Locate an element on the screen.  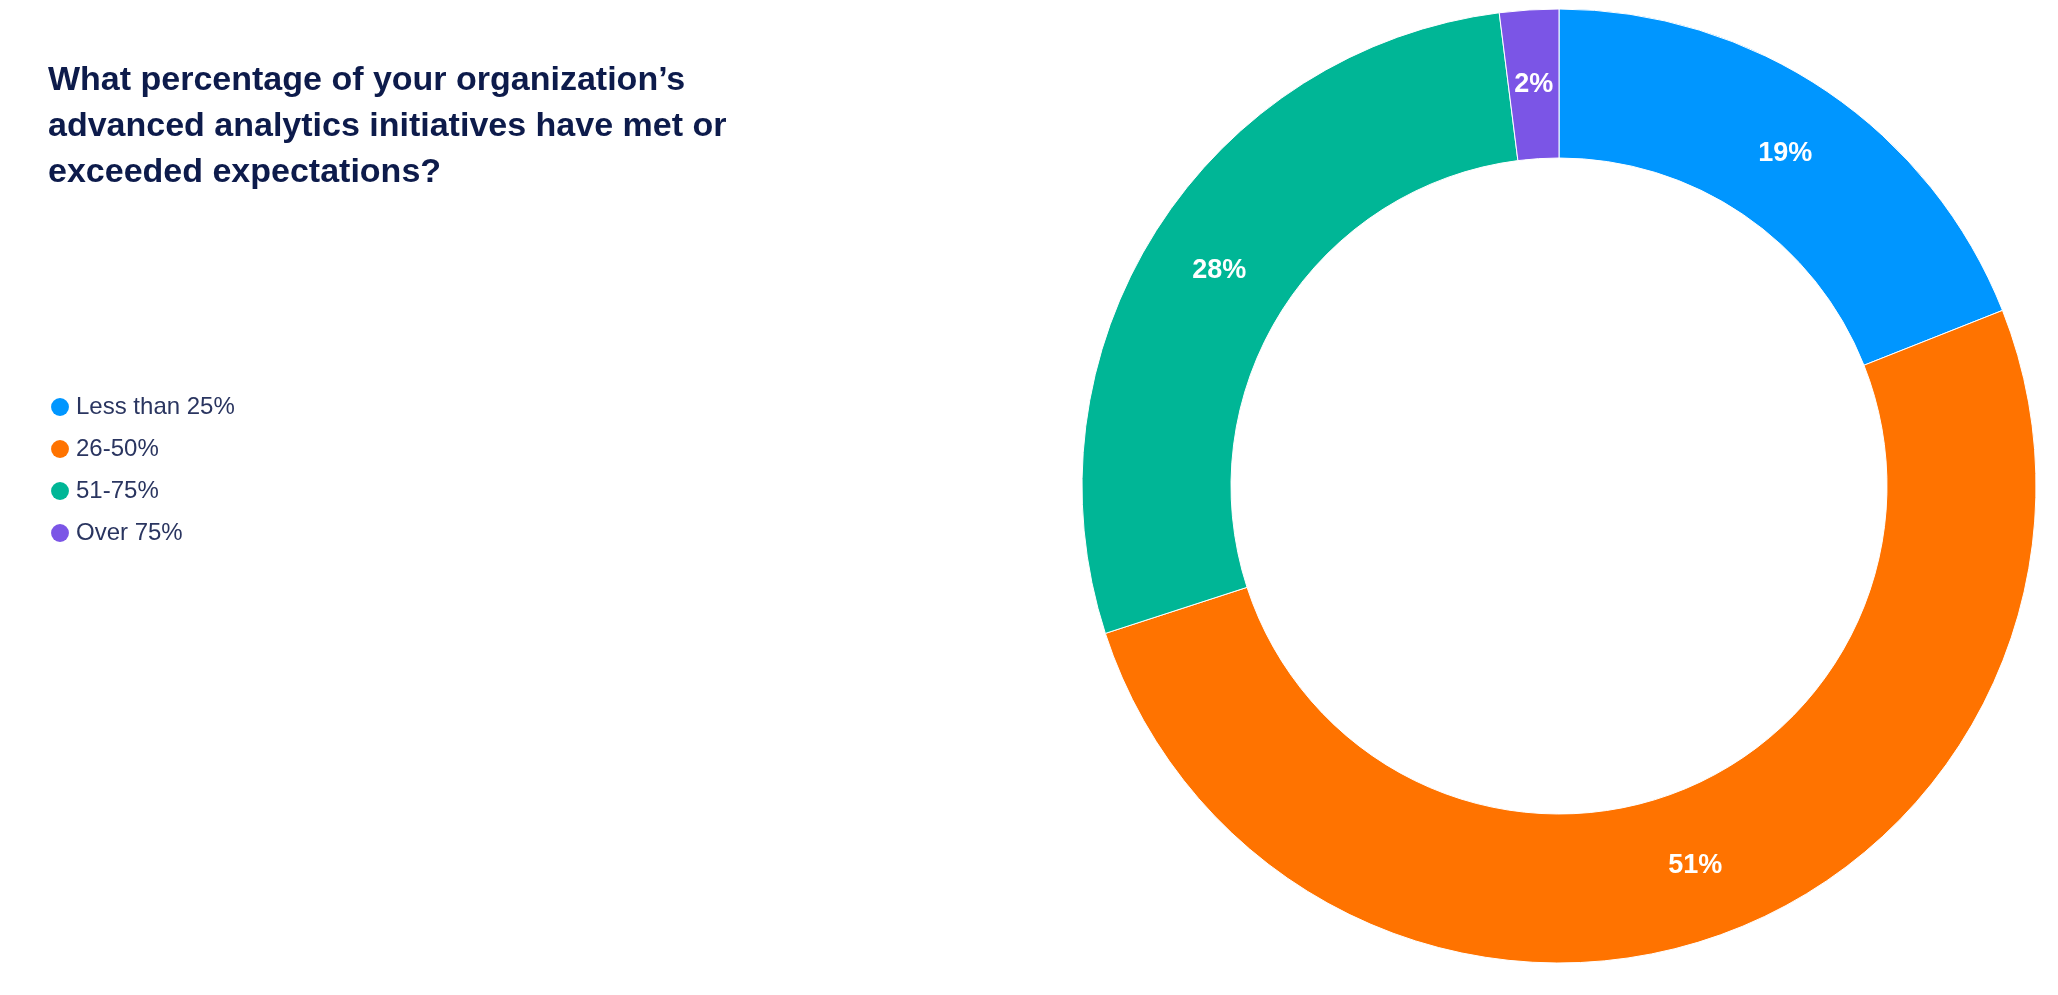
legend-label: 26-50% is located at coordinates (117, 447).